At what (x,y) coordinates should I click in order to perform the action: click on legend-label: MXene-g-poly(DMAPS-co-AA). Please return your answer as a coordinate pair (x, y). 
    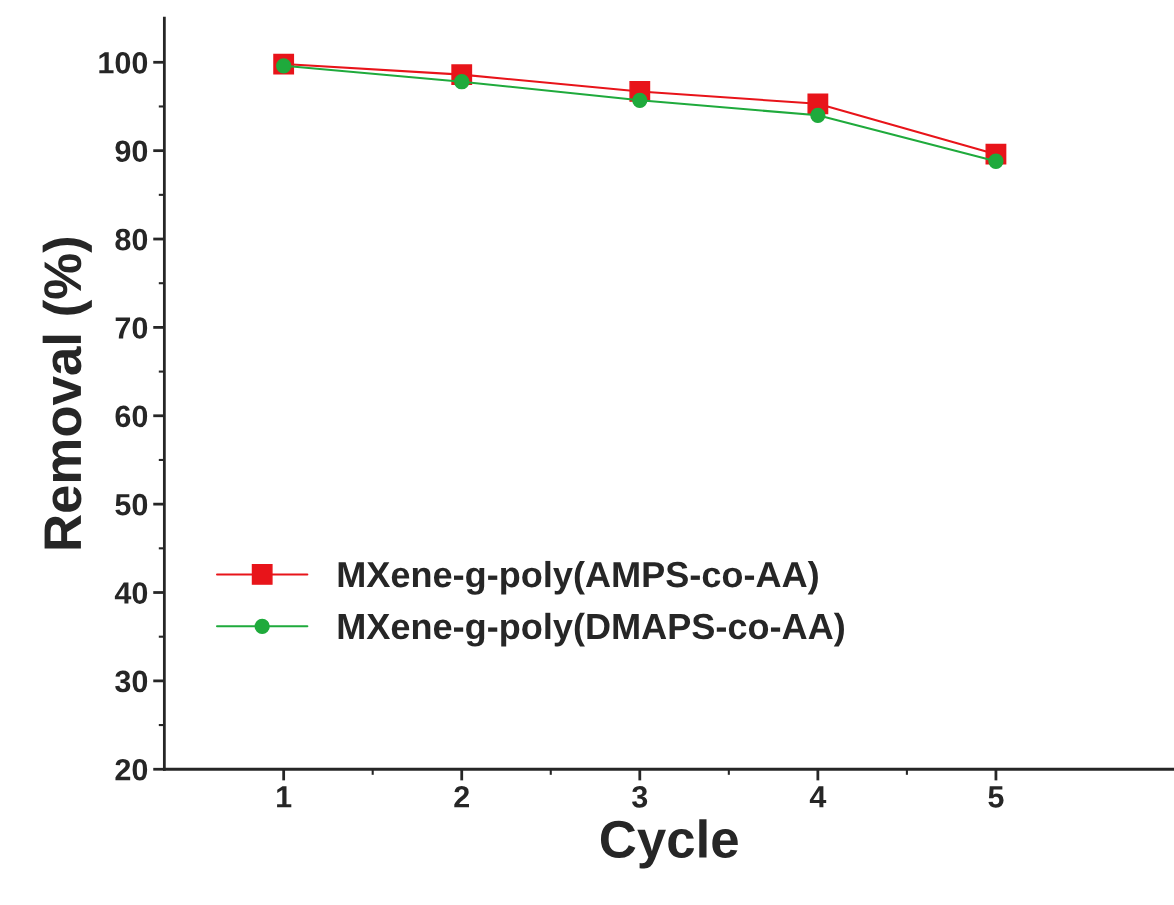
    Looking at the image, I should click on (591, 629).